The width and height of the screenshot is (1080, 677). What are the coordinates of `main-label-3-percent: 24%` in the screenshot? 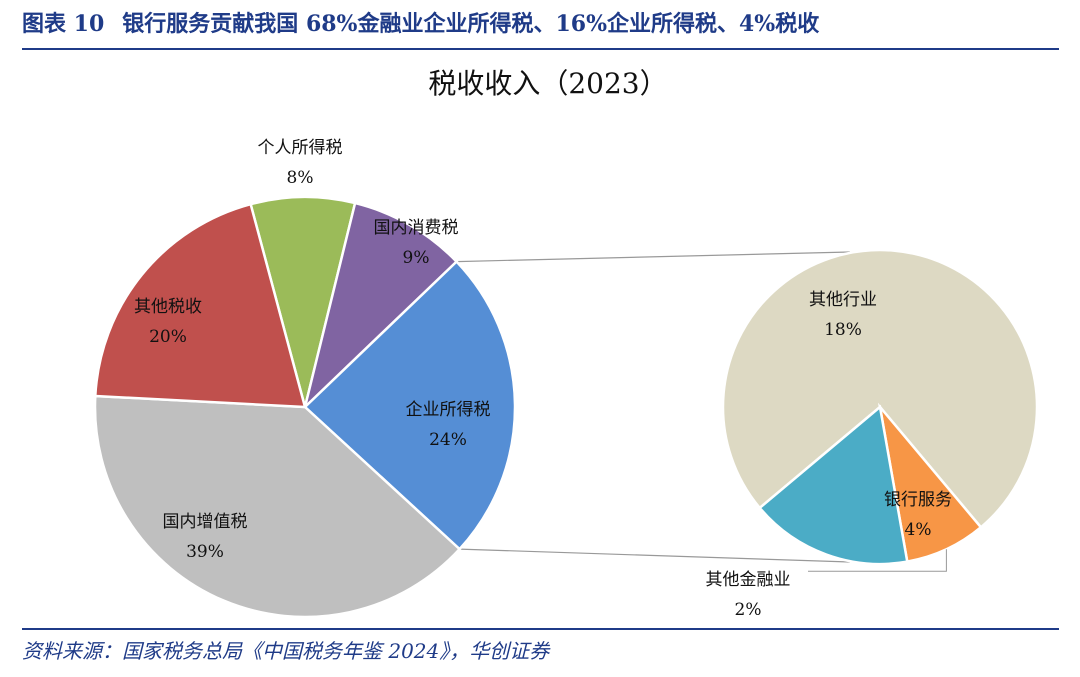 It's located at (448, 440).